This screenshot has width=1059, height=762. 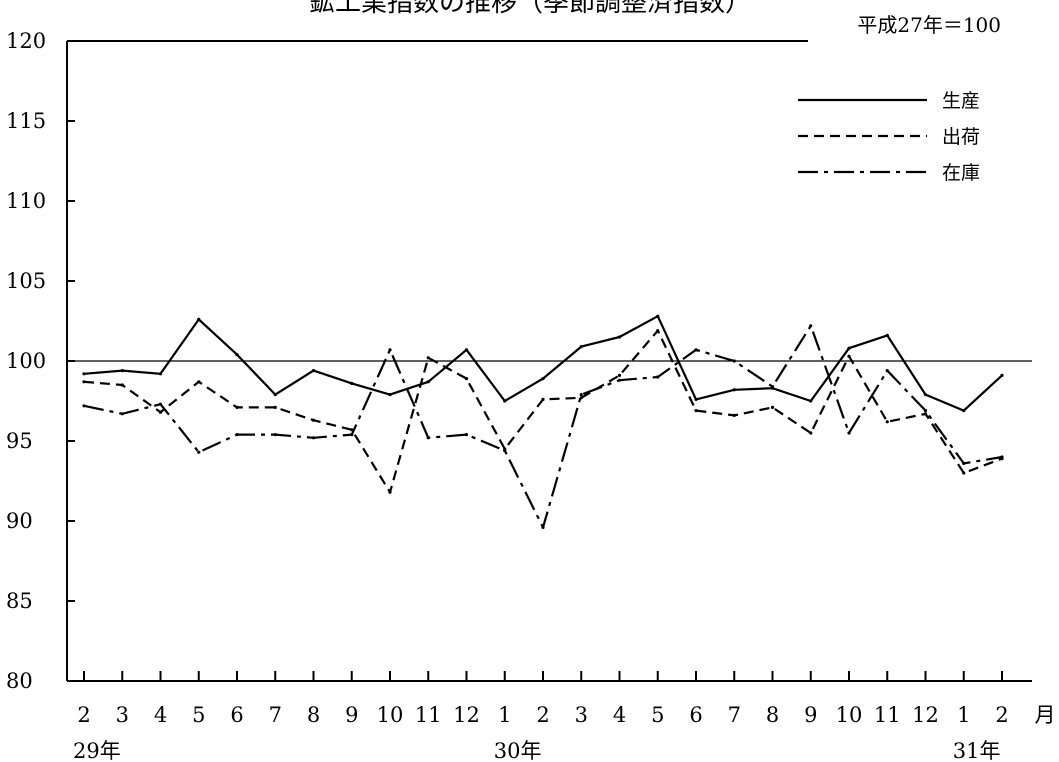 I want to click on base-note: 平成27年＝100, so click(x=929, y=25).